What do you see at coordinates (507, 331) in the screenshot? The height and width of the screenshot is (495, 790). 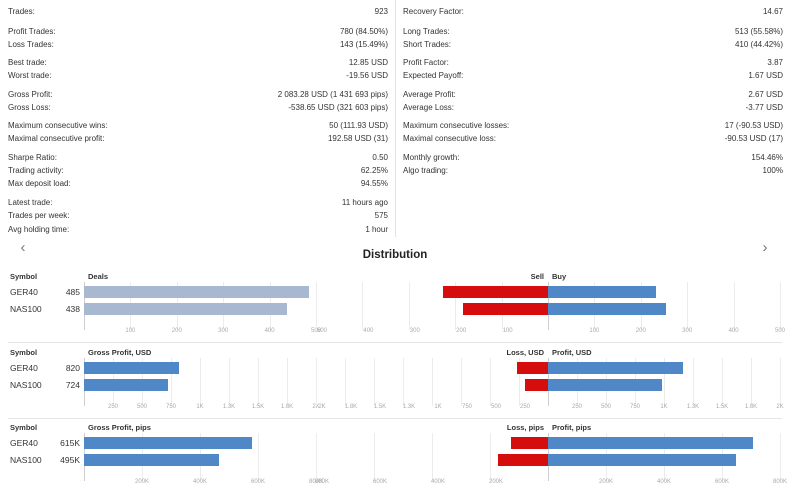 I see `negative-tick-label: 100` at bounding box center [507, 331].